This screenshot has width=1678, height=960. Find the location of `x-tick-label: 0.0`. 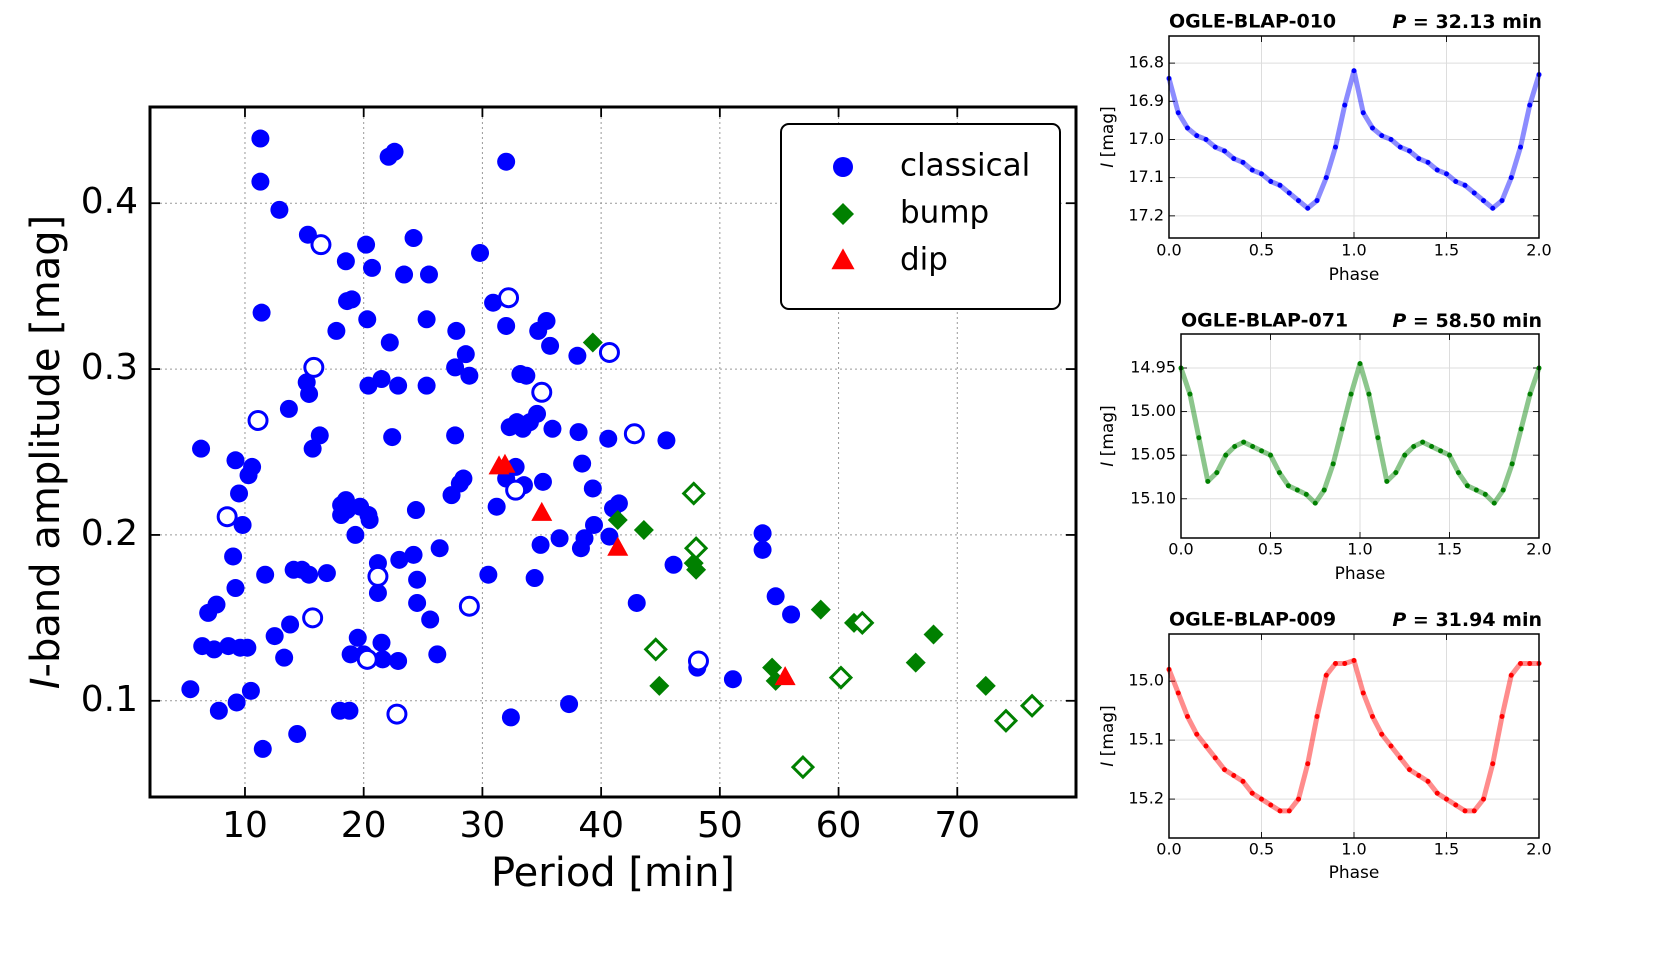

x-tick-label: 0.0 is located at coordinates (1168, 849).